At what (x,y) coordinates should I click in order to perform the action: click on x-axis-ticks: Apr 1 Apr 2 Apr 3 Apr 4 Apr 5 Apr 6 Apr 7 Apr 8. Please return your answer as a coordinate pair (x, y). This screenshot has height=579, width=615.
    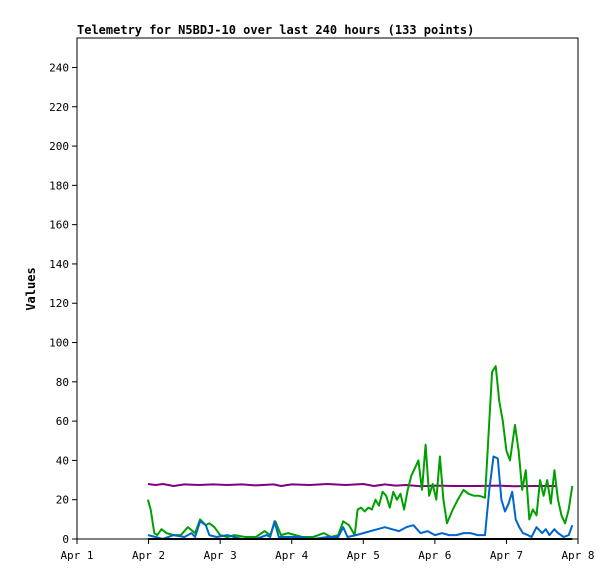
    Looking at the image, I should click on (327, 550).